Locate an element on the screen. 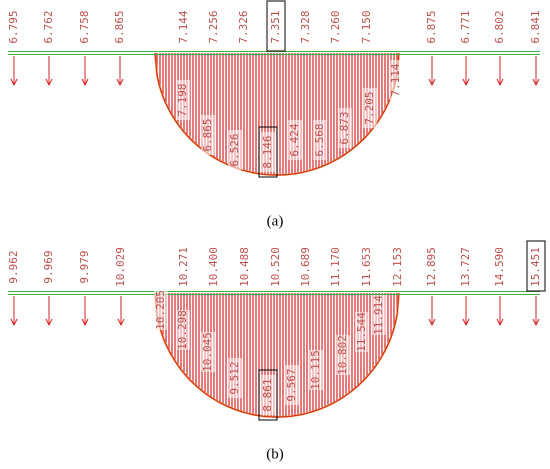  inner-label: 8.861 is located at coordinates (267, 394).